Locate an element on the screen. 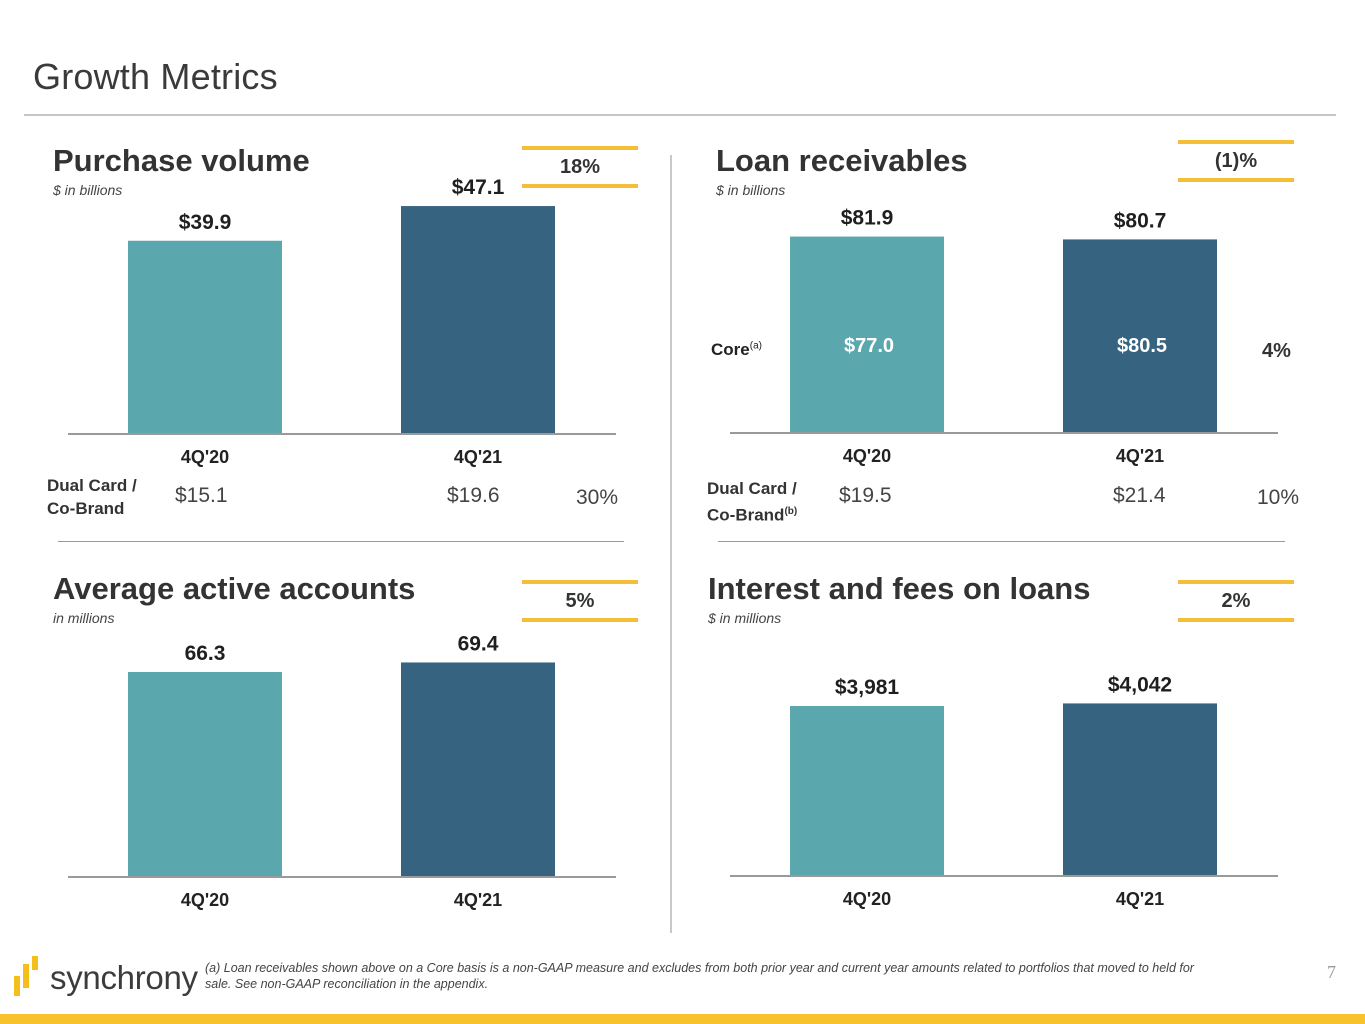 The width and height of the screenshot is (1365, 1024). horizontal-divider-left is located at coordinates (341, 541).